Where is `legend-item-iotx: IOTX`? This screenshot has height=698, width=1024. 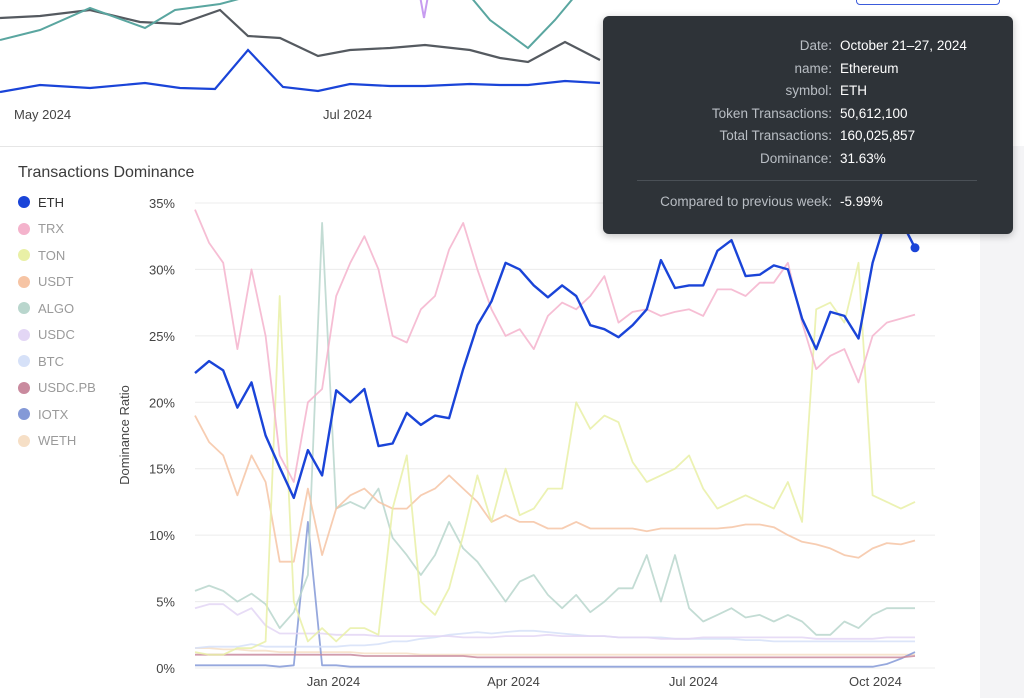
legend-item-iotx: IOTX is located at coordinates (57, 414).